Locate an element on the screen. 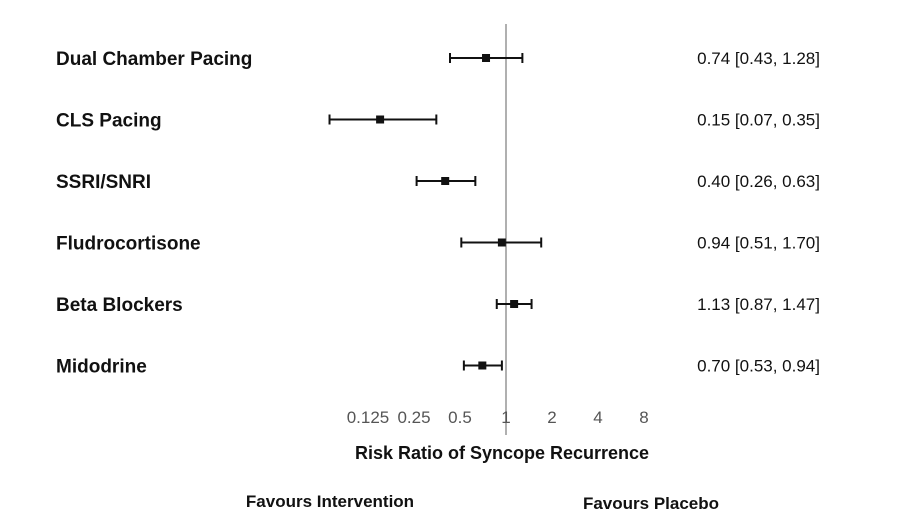 The height and width of the screenshot is (516, 916). x-tick-label: 0.5 is located at coordinates (460, 417).